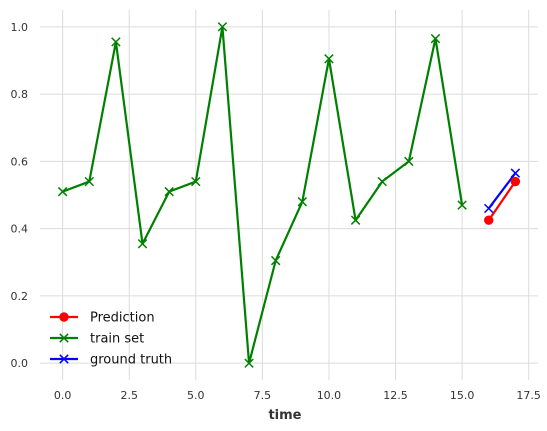 The height and width of the screenshot is (431, 547). What do you see at coordinates (297, 395) in the screenshot?
I see `x-axis-ticks: 0.0 2.5 5.0 7.5 10.0 12.5 15.0 17.5` at bounding box center [297, 395].